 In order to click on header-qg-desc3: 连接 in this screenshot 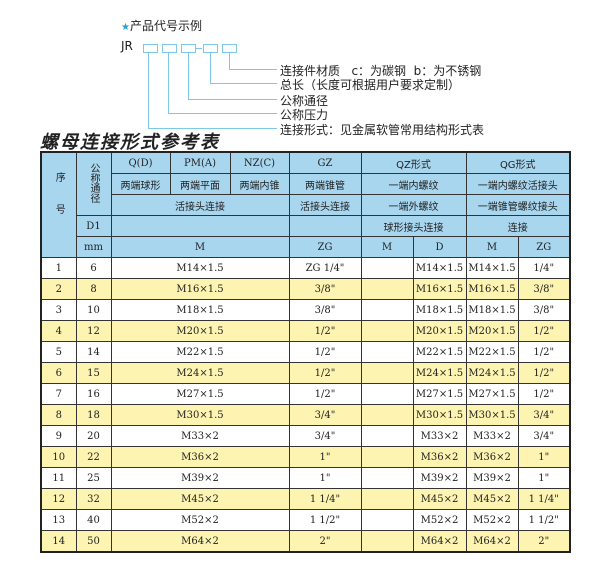, I will do `click(518, 226)`.